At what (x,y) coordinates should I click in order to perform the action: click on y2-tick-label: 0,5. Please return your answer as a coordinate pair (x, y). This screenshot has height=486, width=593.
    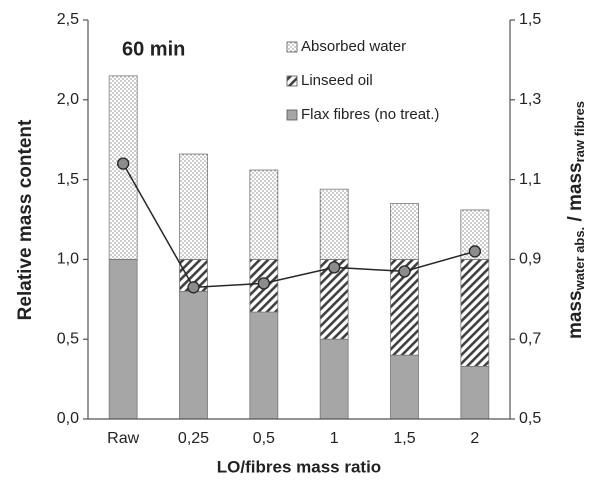
    Looking at the image, I should click on (530, 418).